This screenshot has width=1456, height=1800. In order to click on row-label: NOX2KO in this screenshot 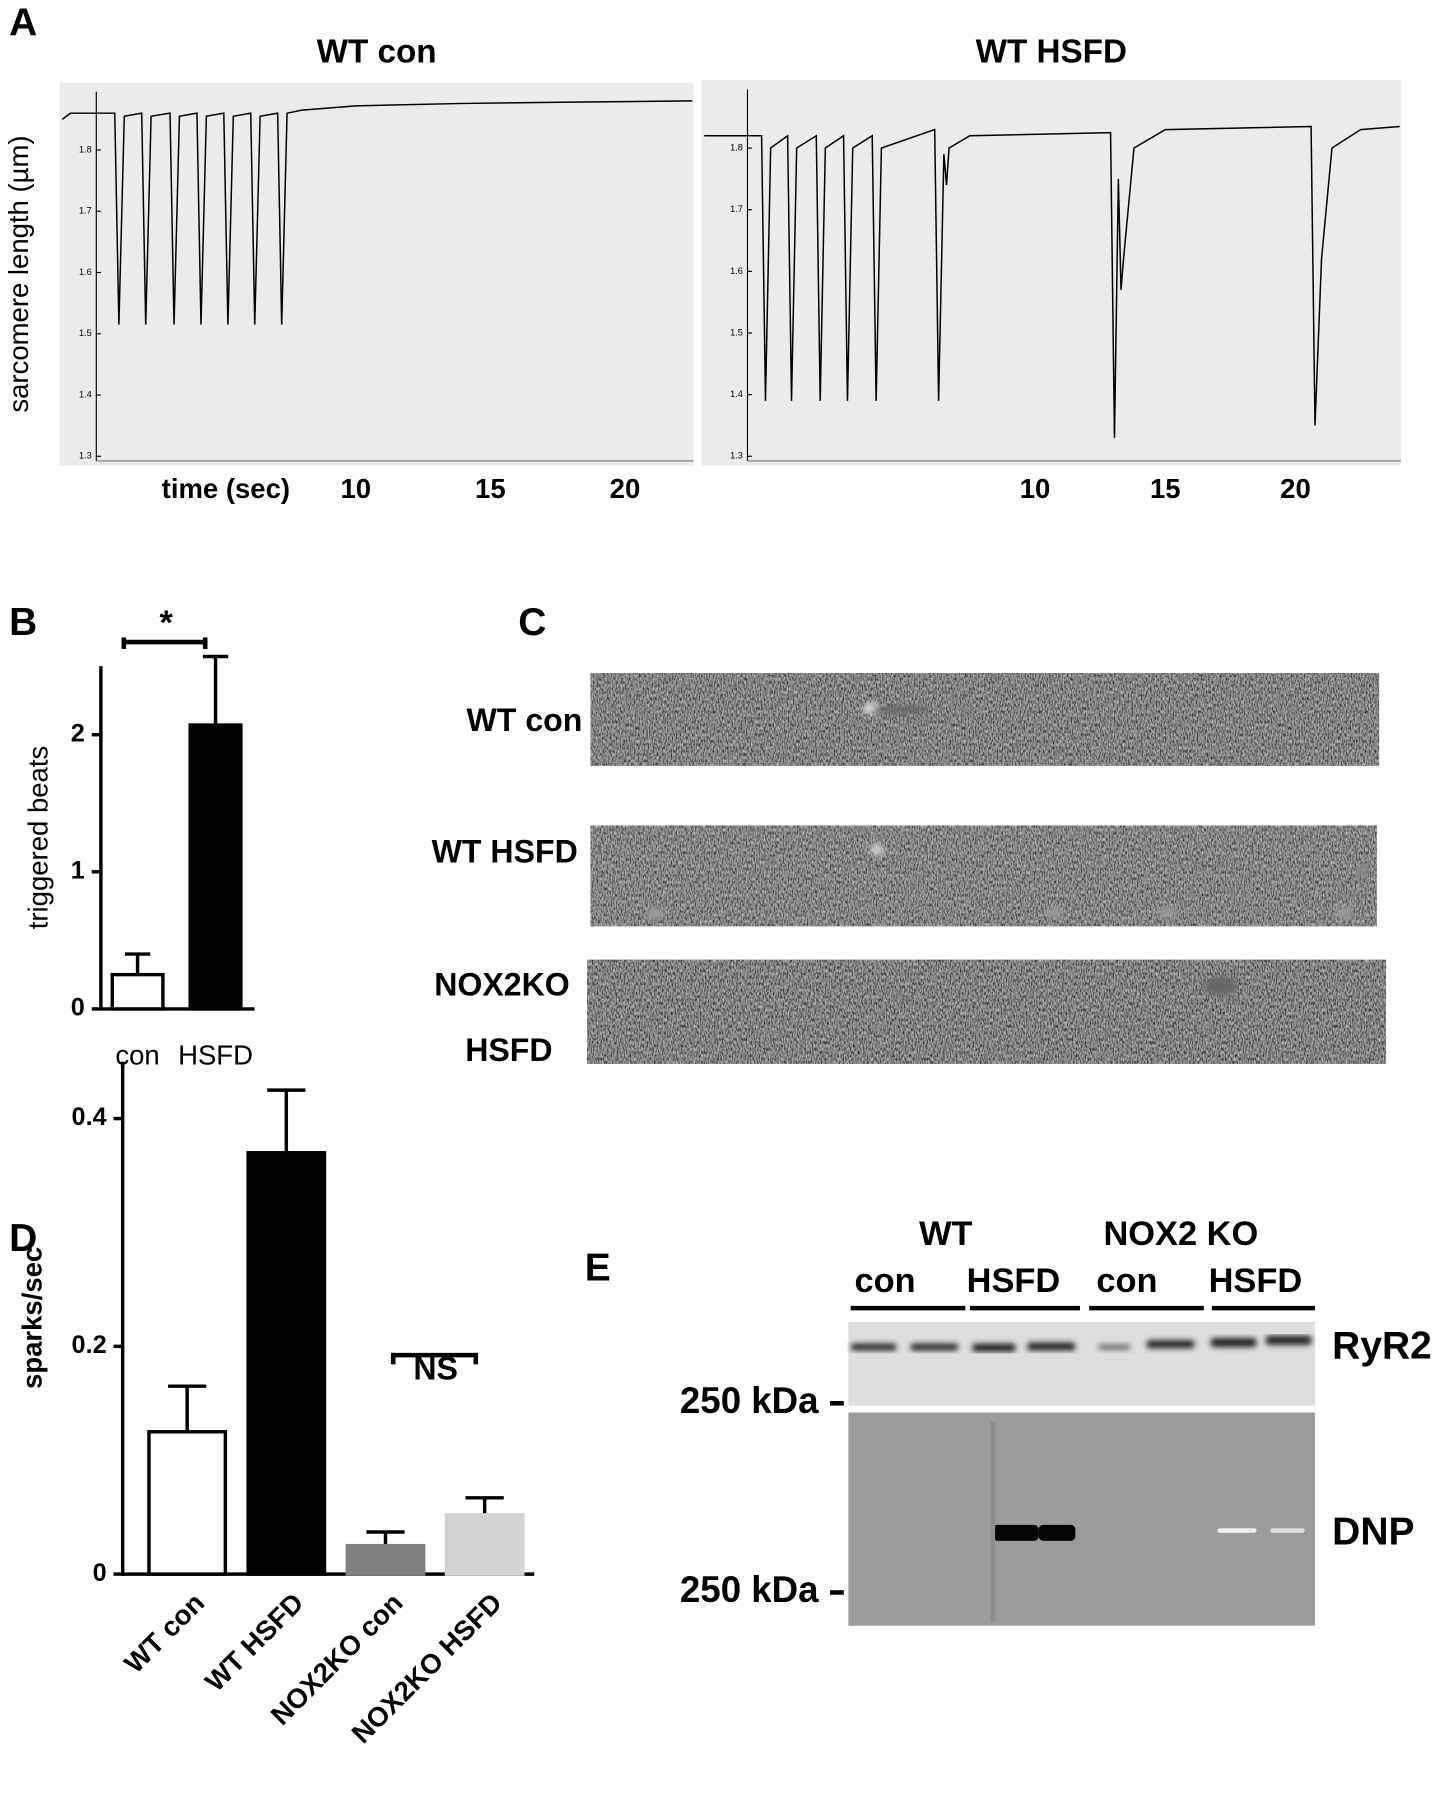, I will do `click(502, 985)`.